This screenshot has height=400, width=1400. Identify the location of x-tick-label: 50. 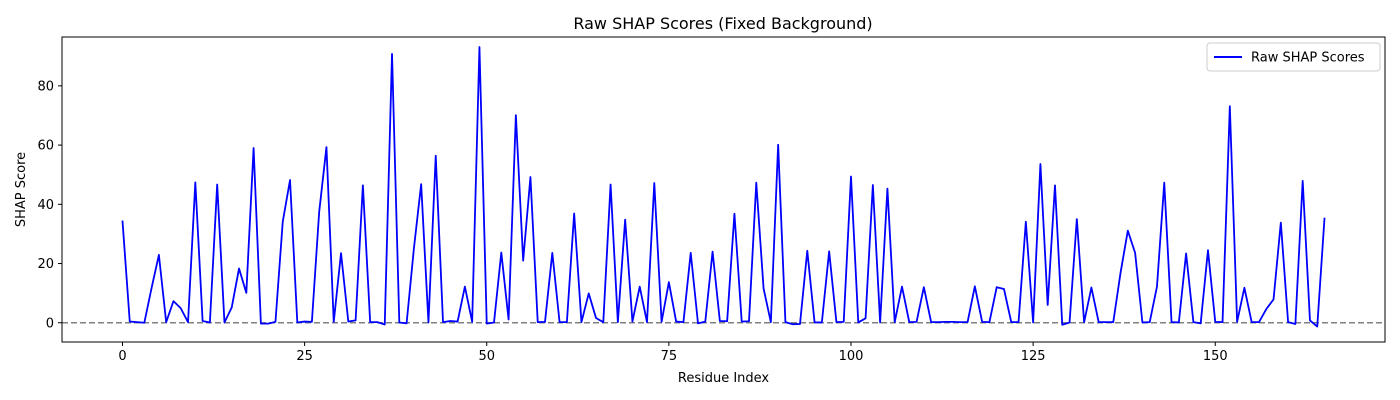
(486, 356).